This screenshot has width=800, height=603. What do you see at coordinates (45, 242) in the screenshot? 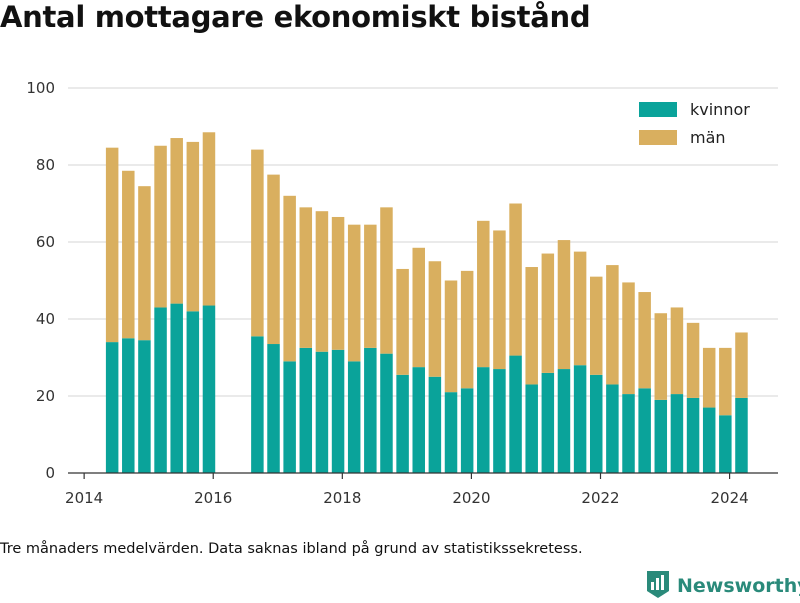
I see `y-tick-label: 60` at bounding box center [45, 242].